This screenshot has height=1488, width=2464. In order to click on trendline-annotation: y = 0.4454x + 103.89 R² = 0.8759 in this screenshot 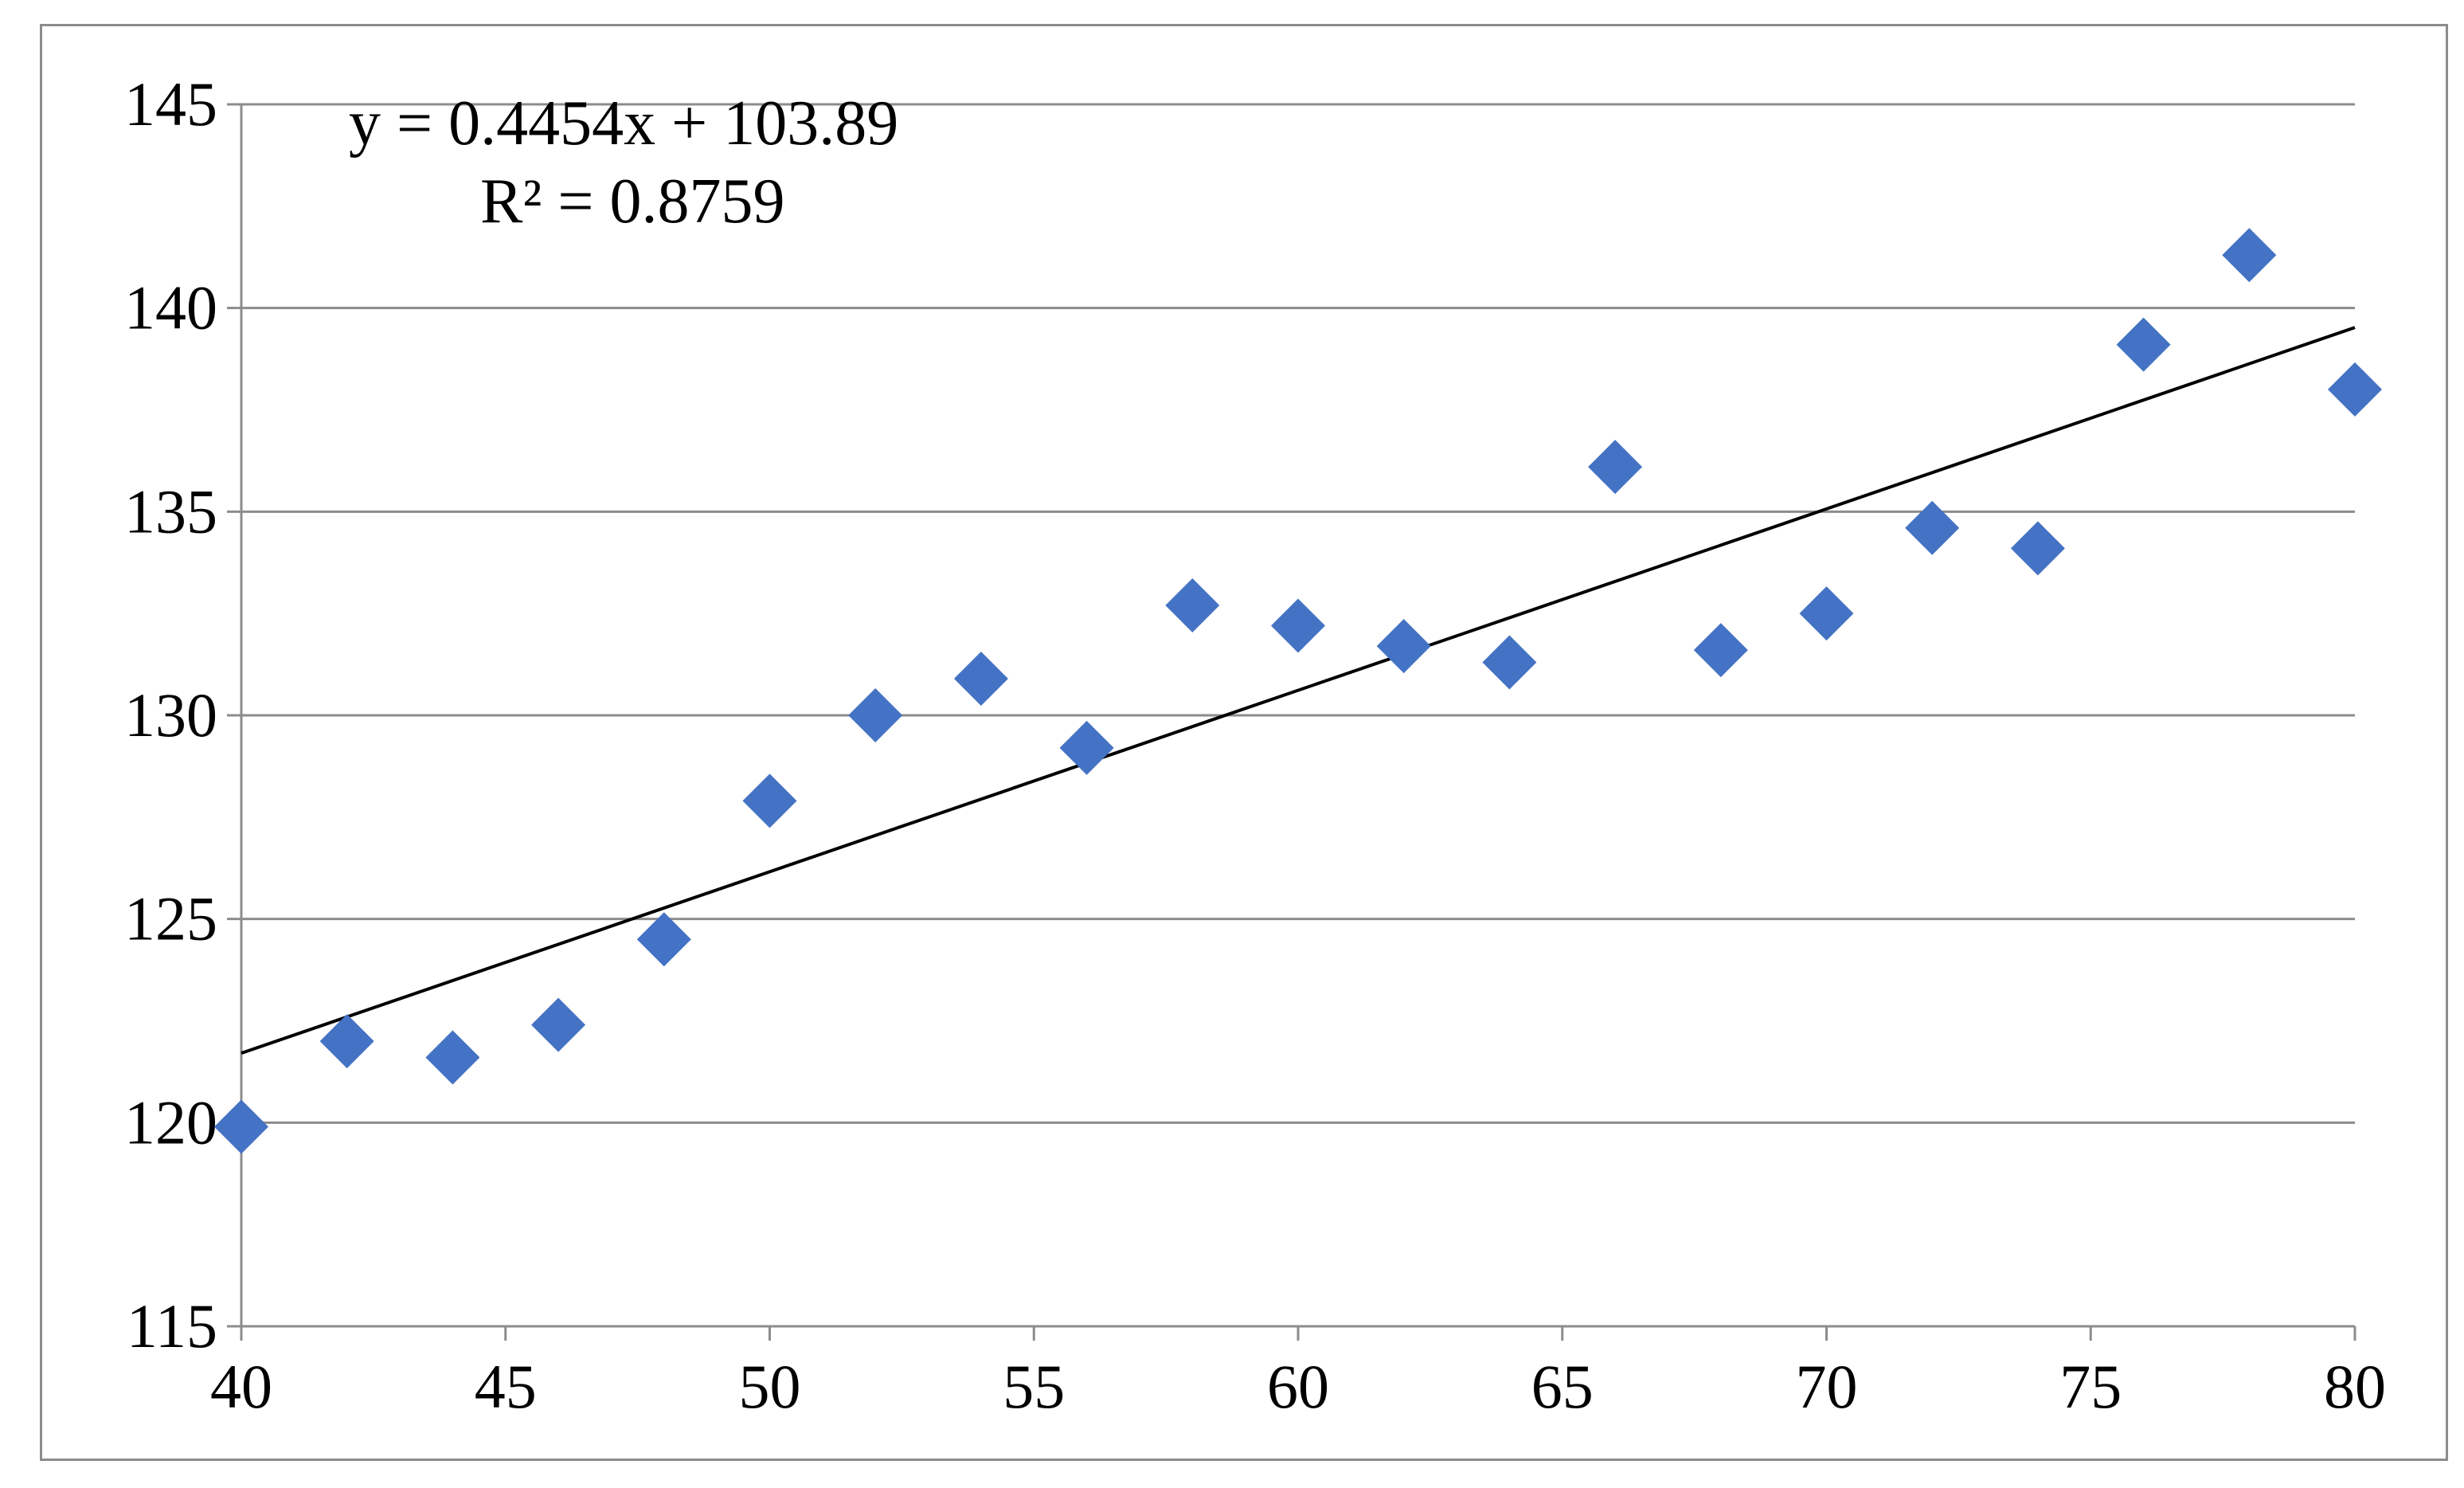, I will do `click(623, 162)`.